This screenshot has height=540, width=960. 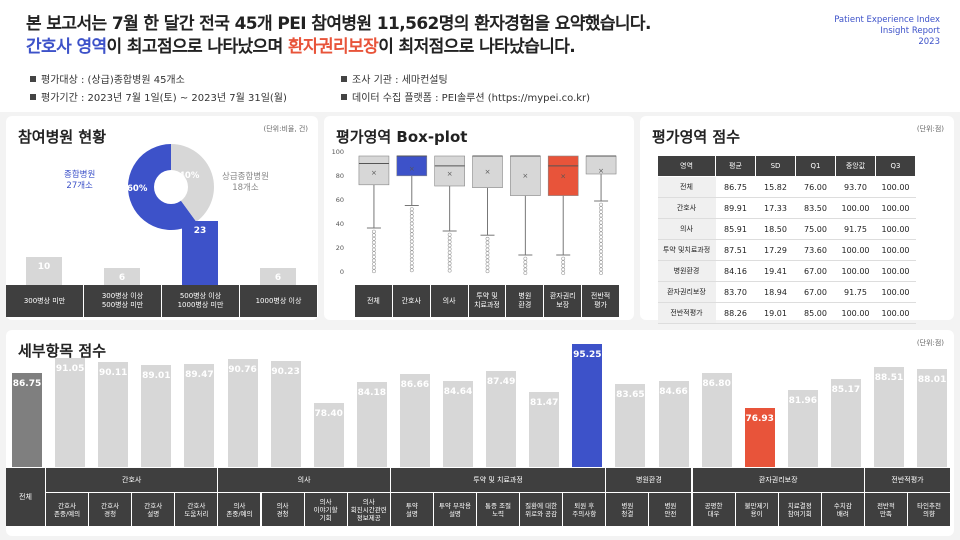 I want to click on pie-pct-left: 60%, so click(x=137, y=189).